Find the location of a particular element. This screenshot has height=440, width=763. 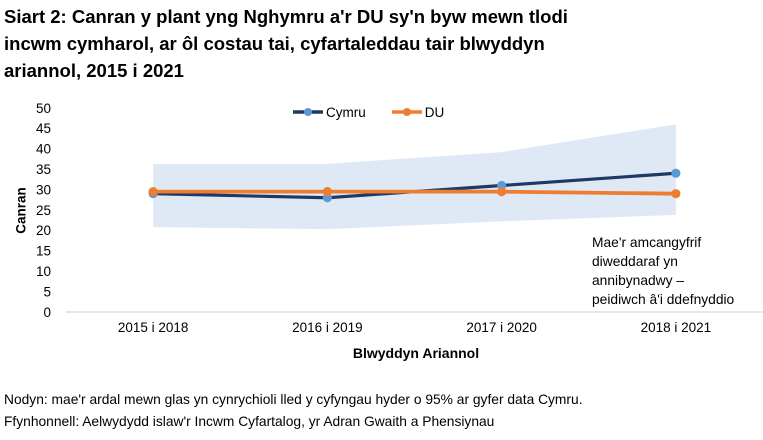

legend-item-cymru: Cymru is located at coordinates (329, 112).